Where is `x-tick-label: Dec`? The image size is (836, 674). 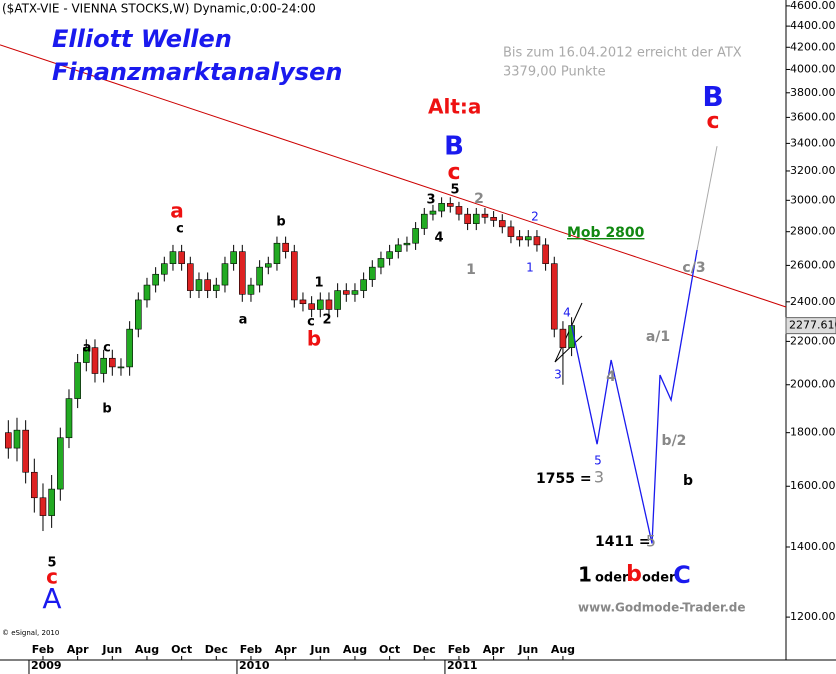
x-tick-label: Dec is located at coordinates (216, 649).